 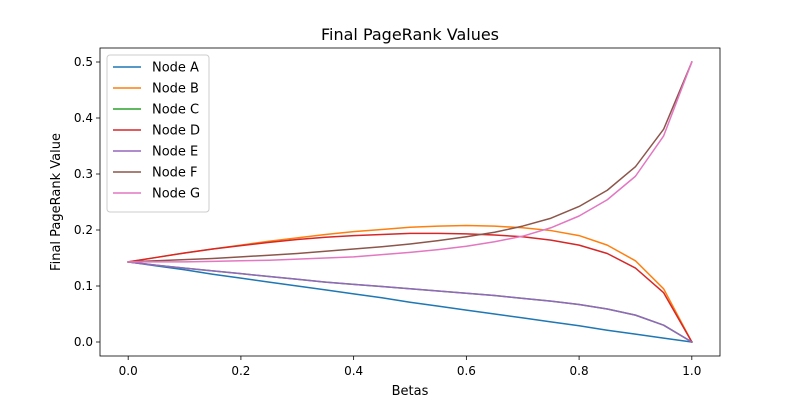 I want to click on x-tick-label: 0.2, so click(x=240, y=371).